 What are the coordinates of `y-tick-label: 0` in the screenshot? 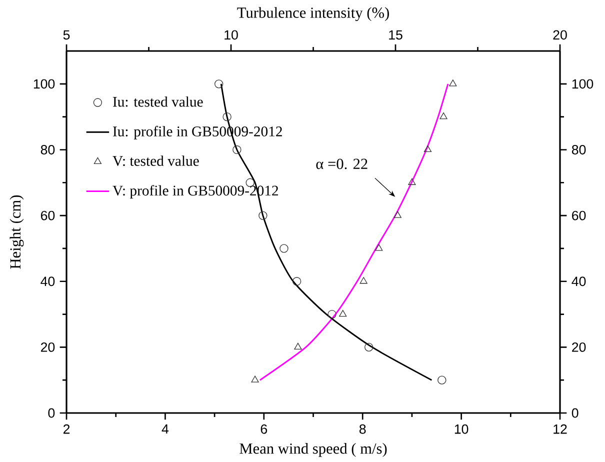 It's located at (51, 413).